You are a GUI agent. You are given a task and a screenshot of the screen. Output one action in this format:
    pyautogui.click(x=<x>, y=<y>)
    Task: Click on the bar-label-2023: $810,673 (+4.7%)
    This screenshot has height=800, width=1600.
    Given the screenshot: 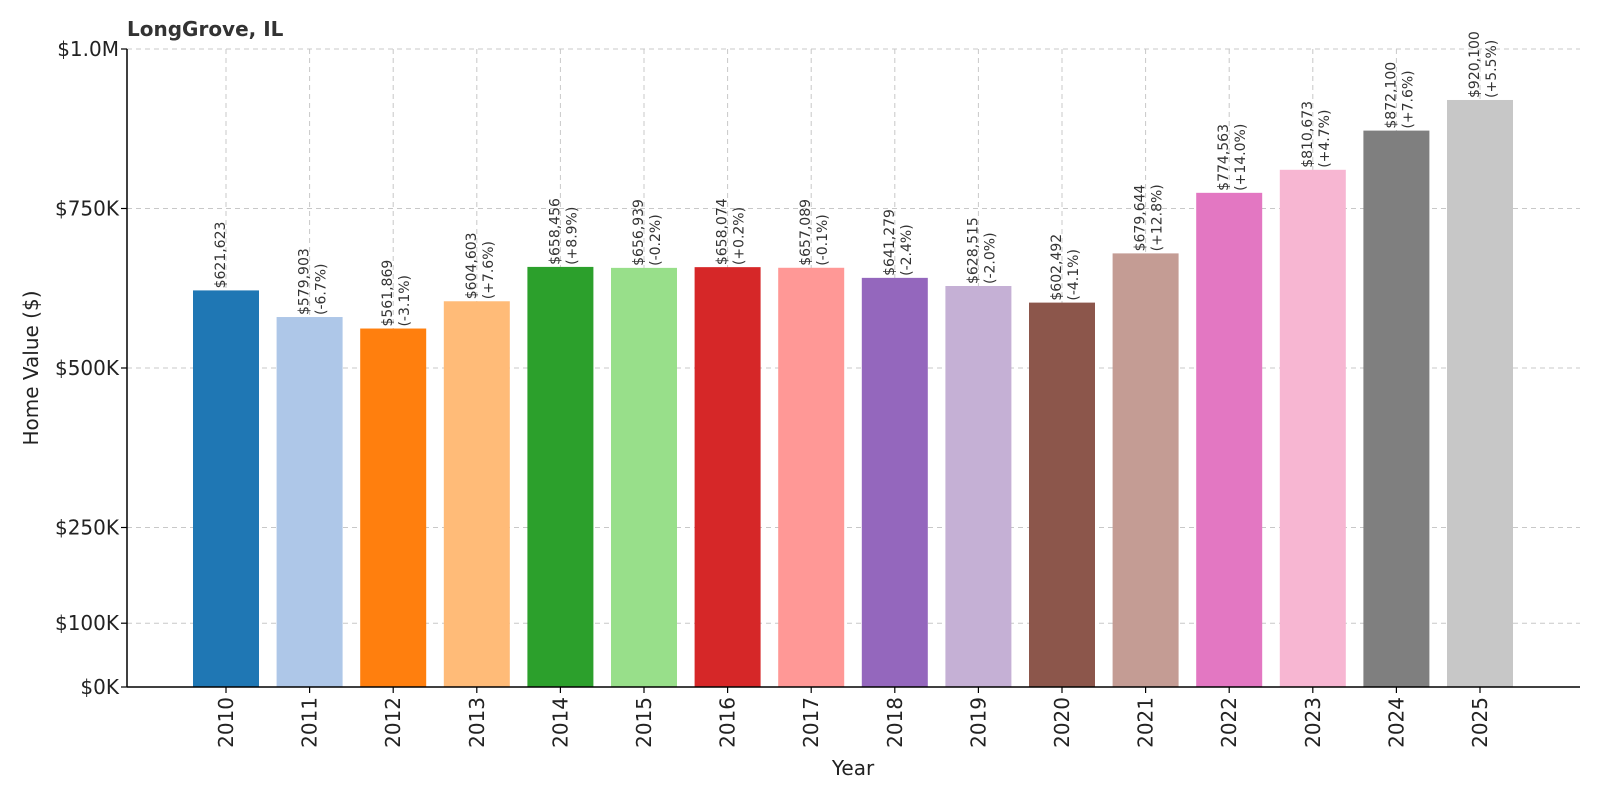 What is the action you would take?
    pyautogui.click(x=1316, y=134)
    